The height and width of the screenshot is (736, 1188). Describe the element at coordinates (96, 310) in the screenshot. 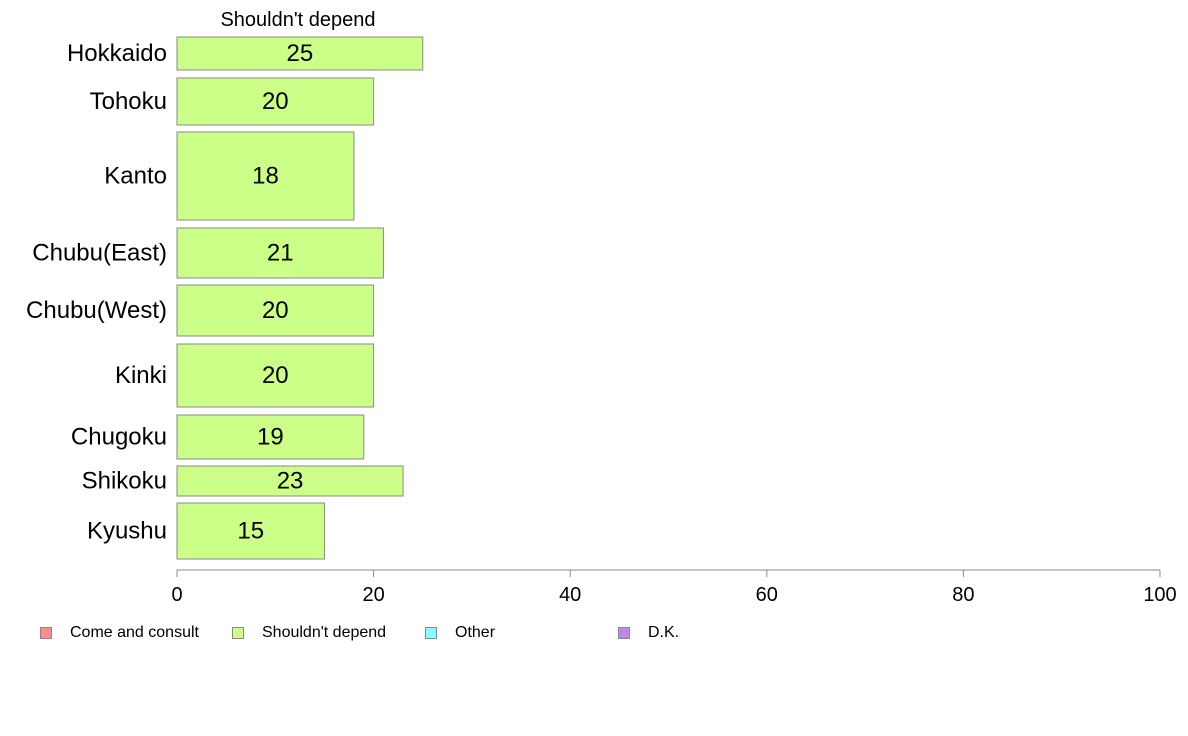

I see `category-label: Chubu(West)` at that location.